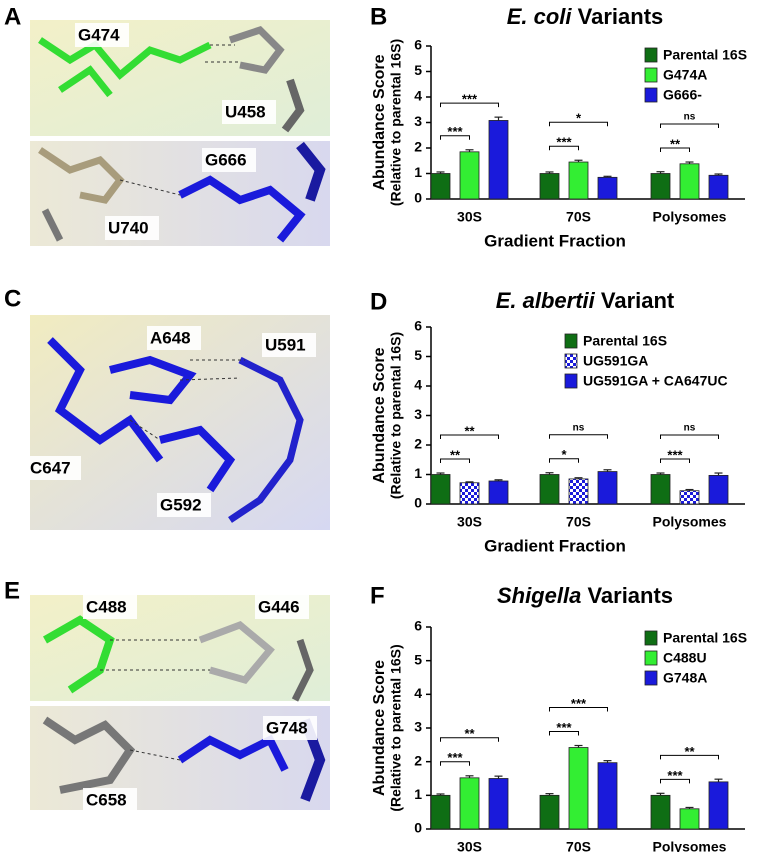  I want to click on panel-label: B, so click(378, 16).